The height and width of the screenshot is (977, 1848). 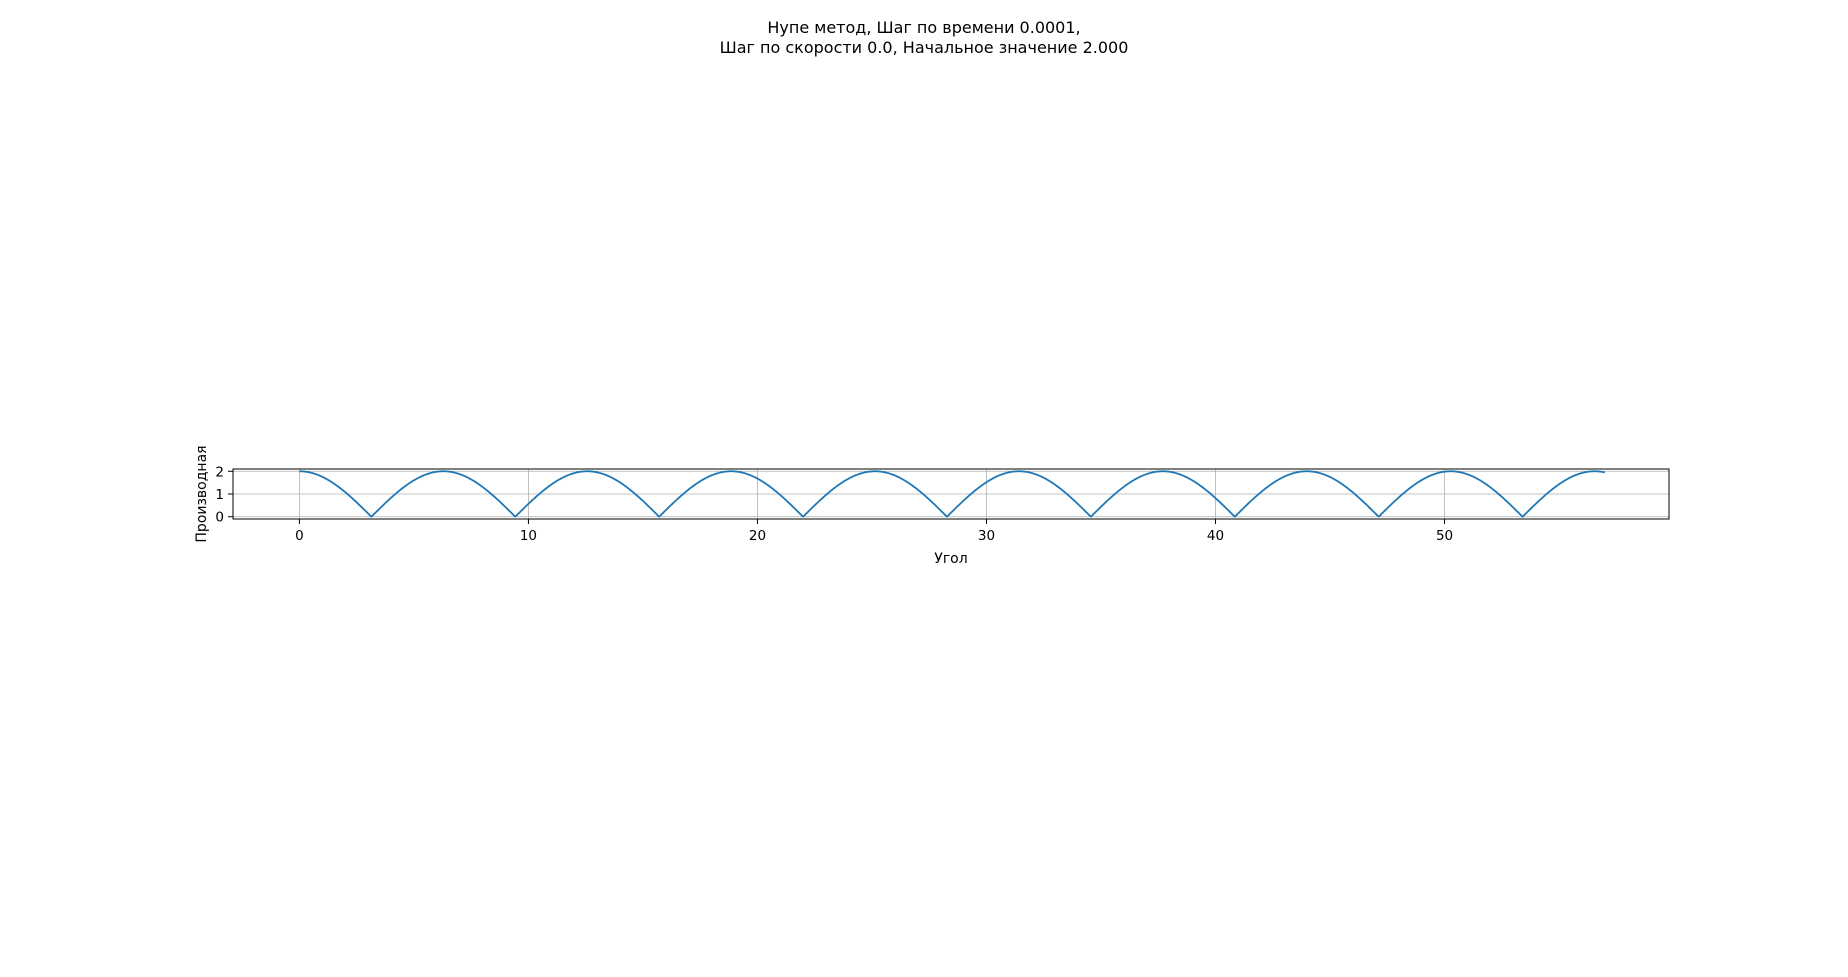 I want to click on x-tick-label: 30, so click(x=986, y=536).